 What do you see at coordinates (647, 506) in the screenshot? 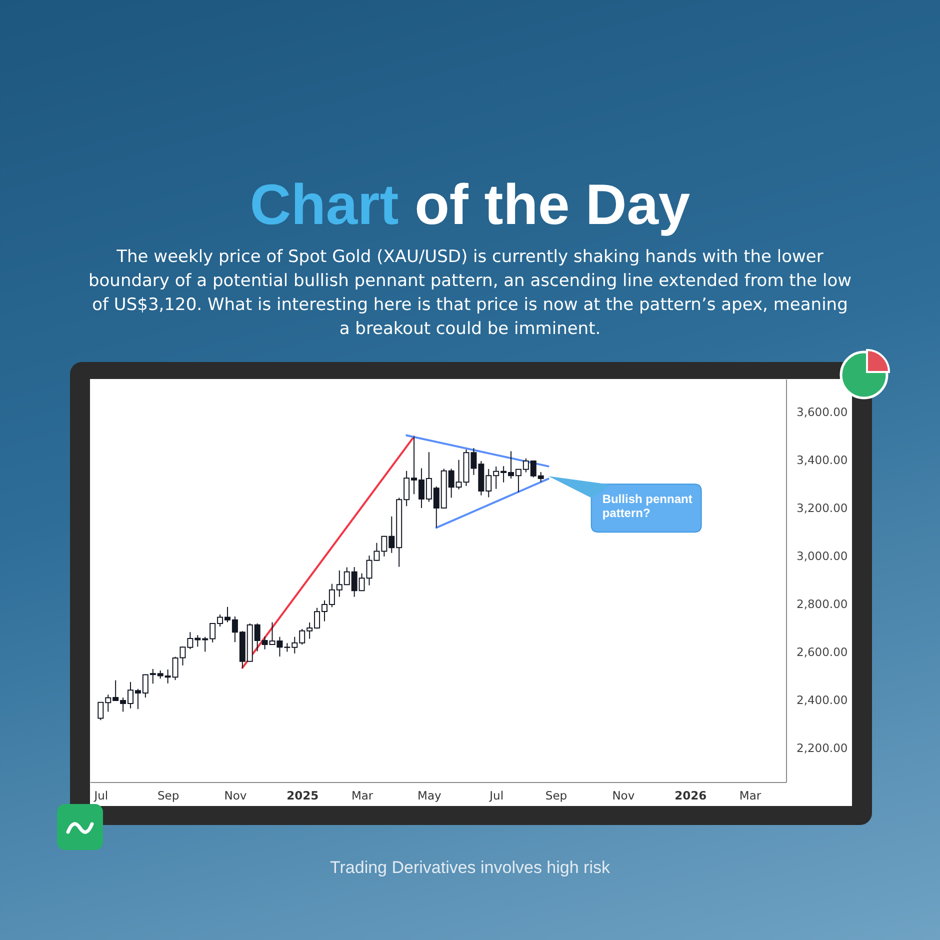
I see `annotation: Bullish pennant pattern?` at bounding box center [647, 506].